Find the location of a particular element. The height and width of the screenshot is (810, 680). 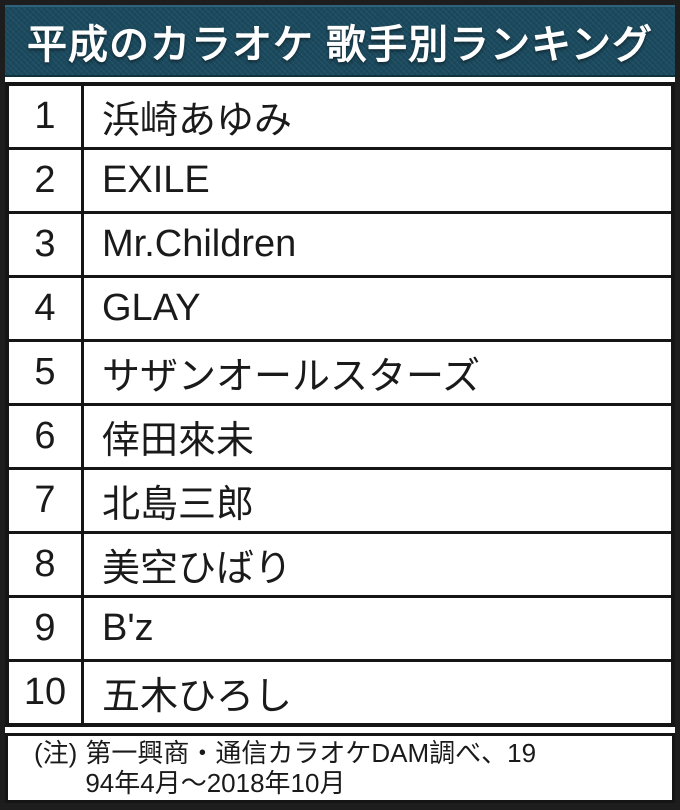

note-prefix: (注) is located at coordinates (56, 753).